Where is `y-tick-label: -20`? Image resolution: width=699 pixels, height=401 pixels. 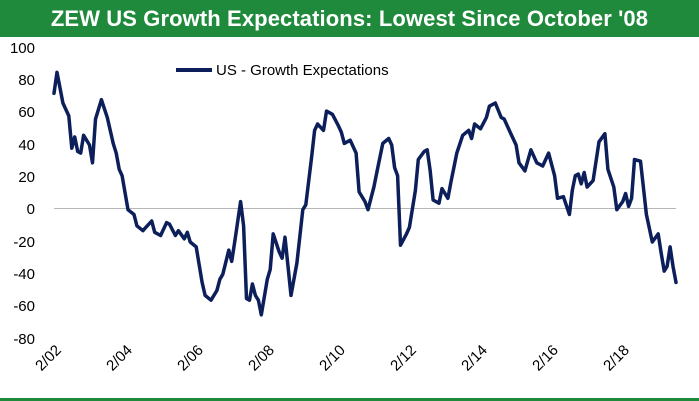
y-tick-label: -20 is located at coordinates (24, 242).